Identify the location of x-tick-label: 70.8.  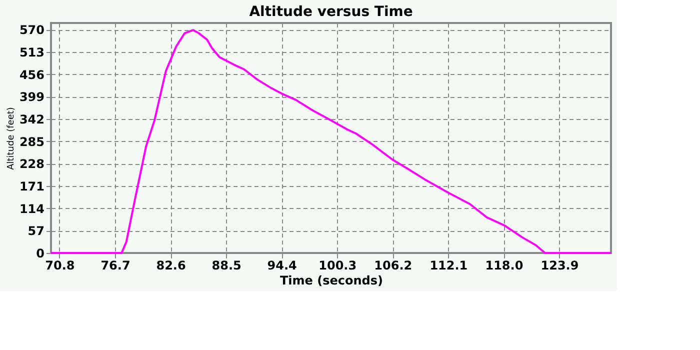
(60, 265).